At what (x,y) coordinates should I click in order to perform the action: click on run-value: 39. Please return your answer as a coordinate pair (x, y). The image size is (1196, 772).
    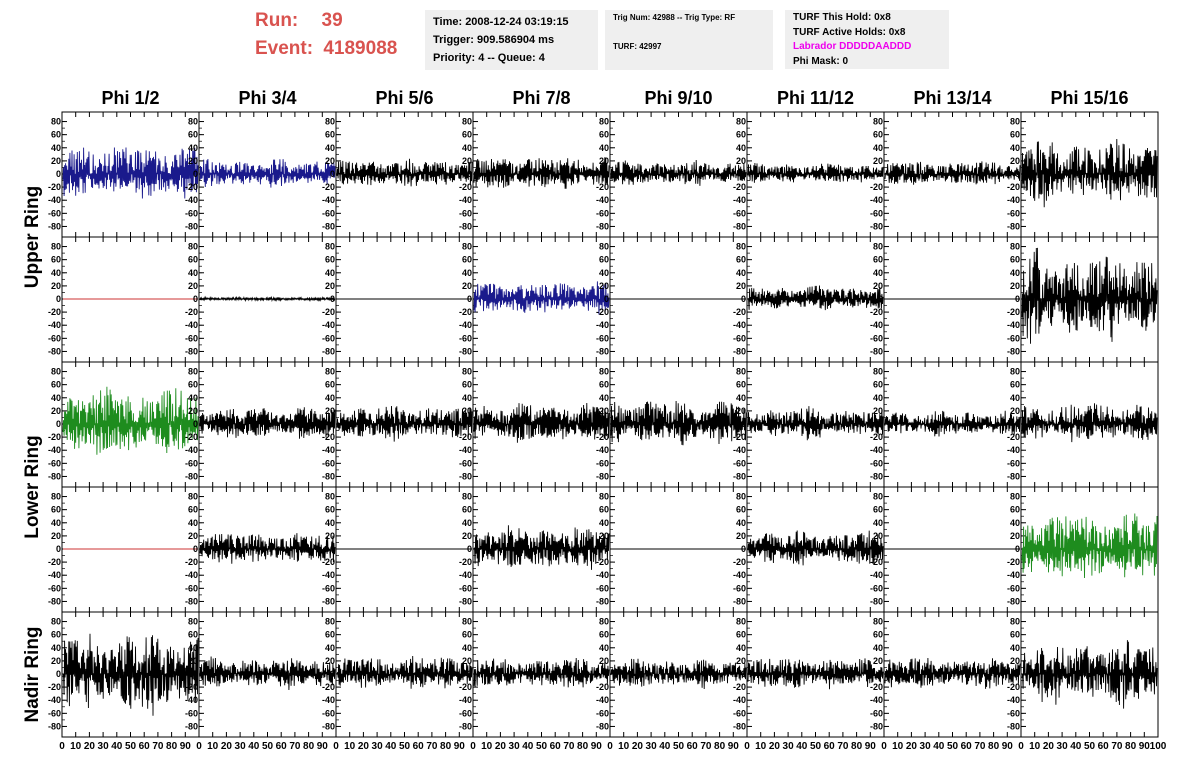
    Looking at the image, I should click on (332, 20).